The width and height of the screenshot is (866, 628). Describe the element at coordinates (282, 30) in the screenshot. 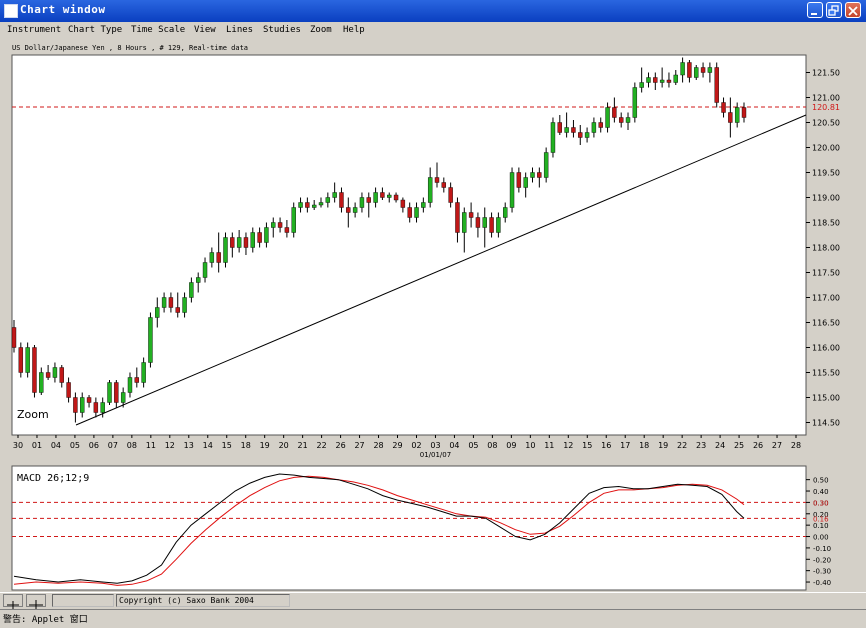

I see `menu-studies: Studies` at that location.